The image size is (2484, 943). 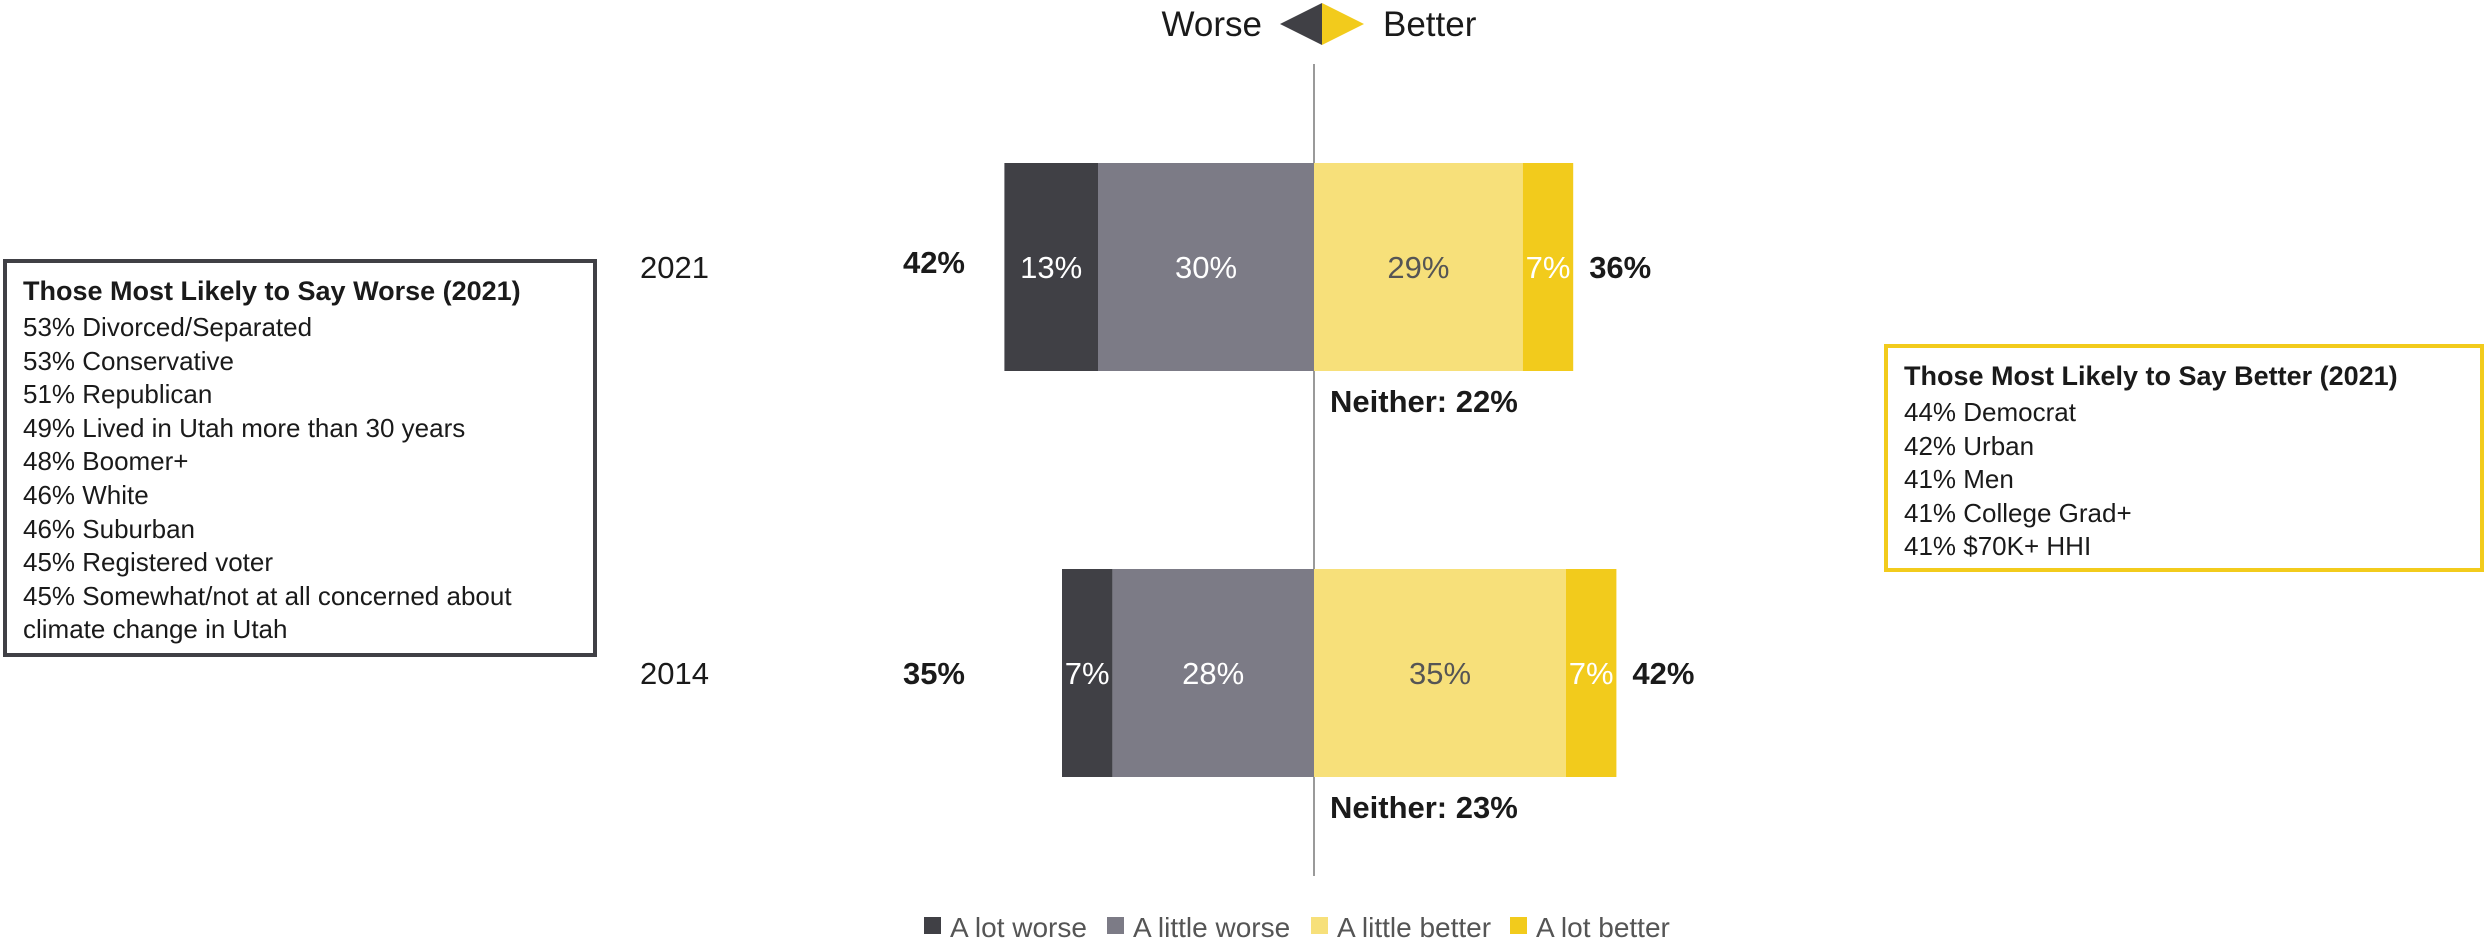 What do you see at coordinates (2018, 512) in the screenshot?
I see `list-item: 41% College Grad+` at bounding box center [2018, 512].